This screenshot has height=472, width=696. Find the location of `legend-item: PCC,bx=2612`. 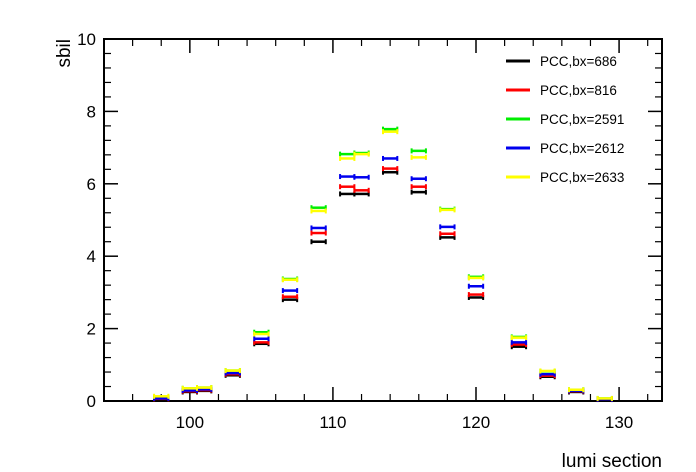

legend-item: PCC,bx=2612 is located at coordinates (565, 148).